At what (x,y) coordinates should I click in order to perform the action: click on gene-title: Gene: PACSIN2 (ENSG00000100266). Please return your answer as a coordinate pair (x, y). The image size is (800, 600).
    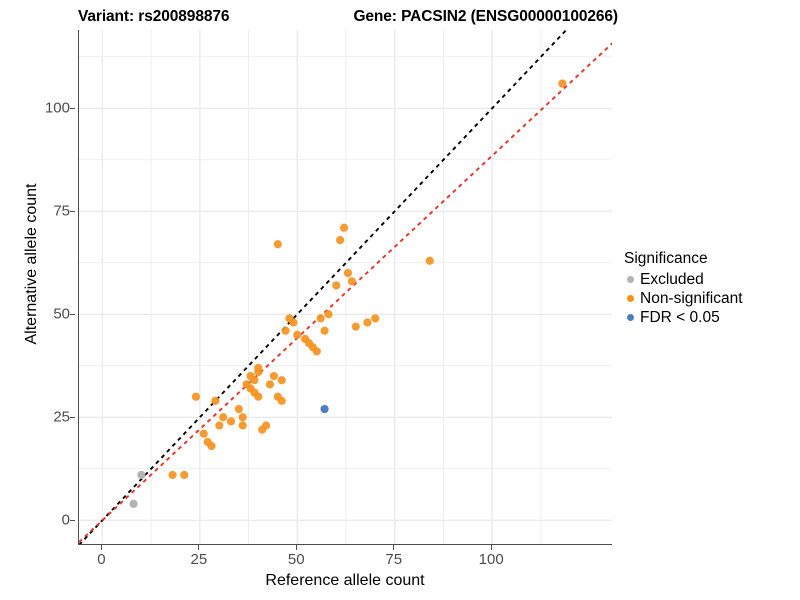
    Looking at the image, I should click on (485, 16).